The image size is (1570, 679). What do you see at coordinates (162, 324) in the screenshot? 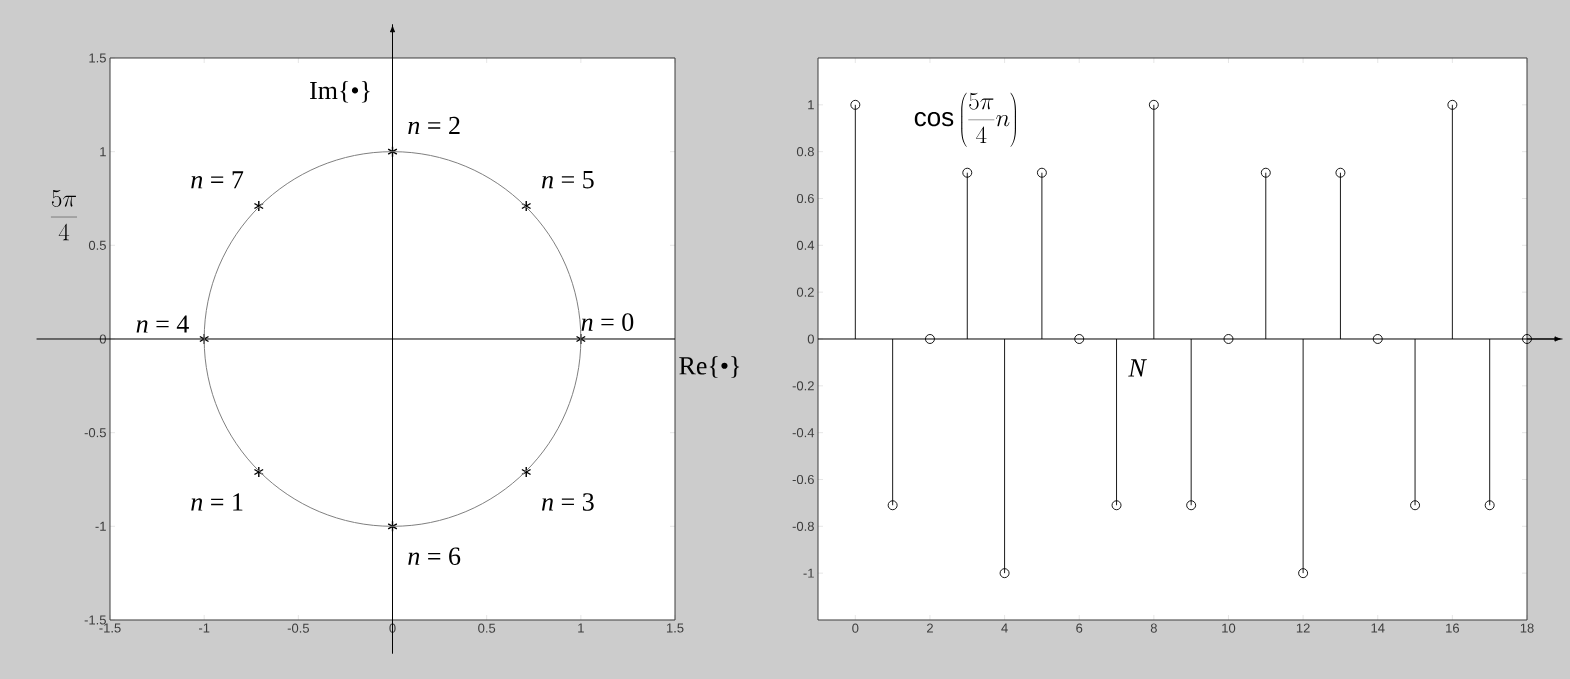
I see `annotation: n = 4` at bounding box center [162, 324].